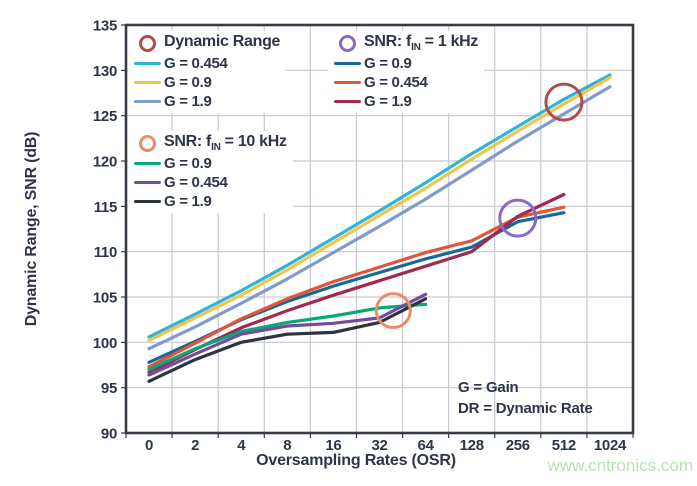 The height and width of the screenshot is (486, 697). I want to click on x-tick-label: 4, so click(241, 445).